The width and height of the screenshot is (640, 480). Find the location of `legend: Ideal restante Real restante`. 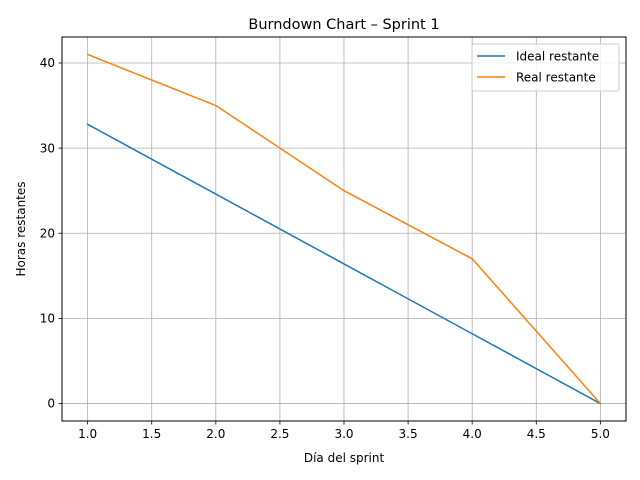

legend: Ideal restante Real restante is located at coordinates (545, 67).